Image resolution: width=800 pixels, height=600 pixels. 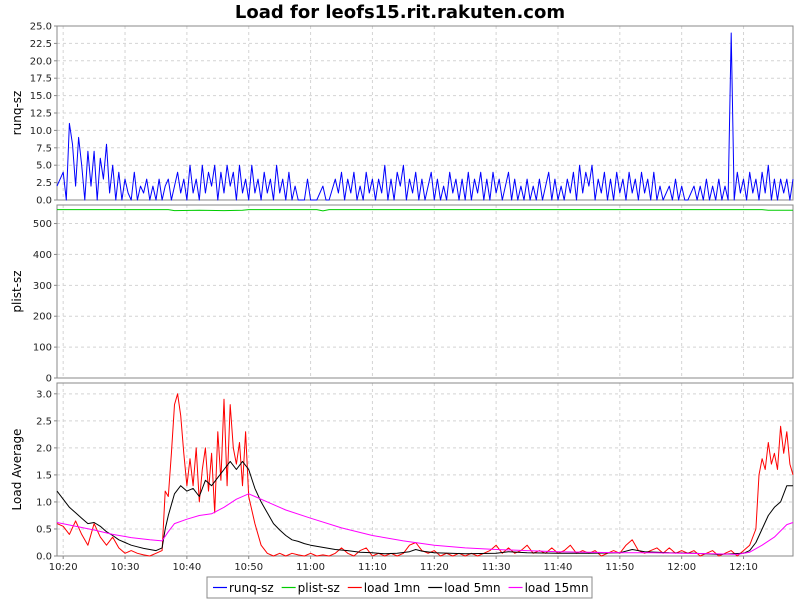 I want to click on y-tick-label: 10.0, so click(x=41, y=131).